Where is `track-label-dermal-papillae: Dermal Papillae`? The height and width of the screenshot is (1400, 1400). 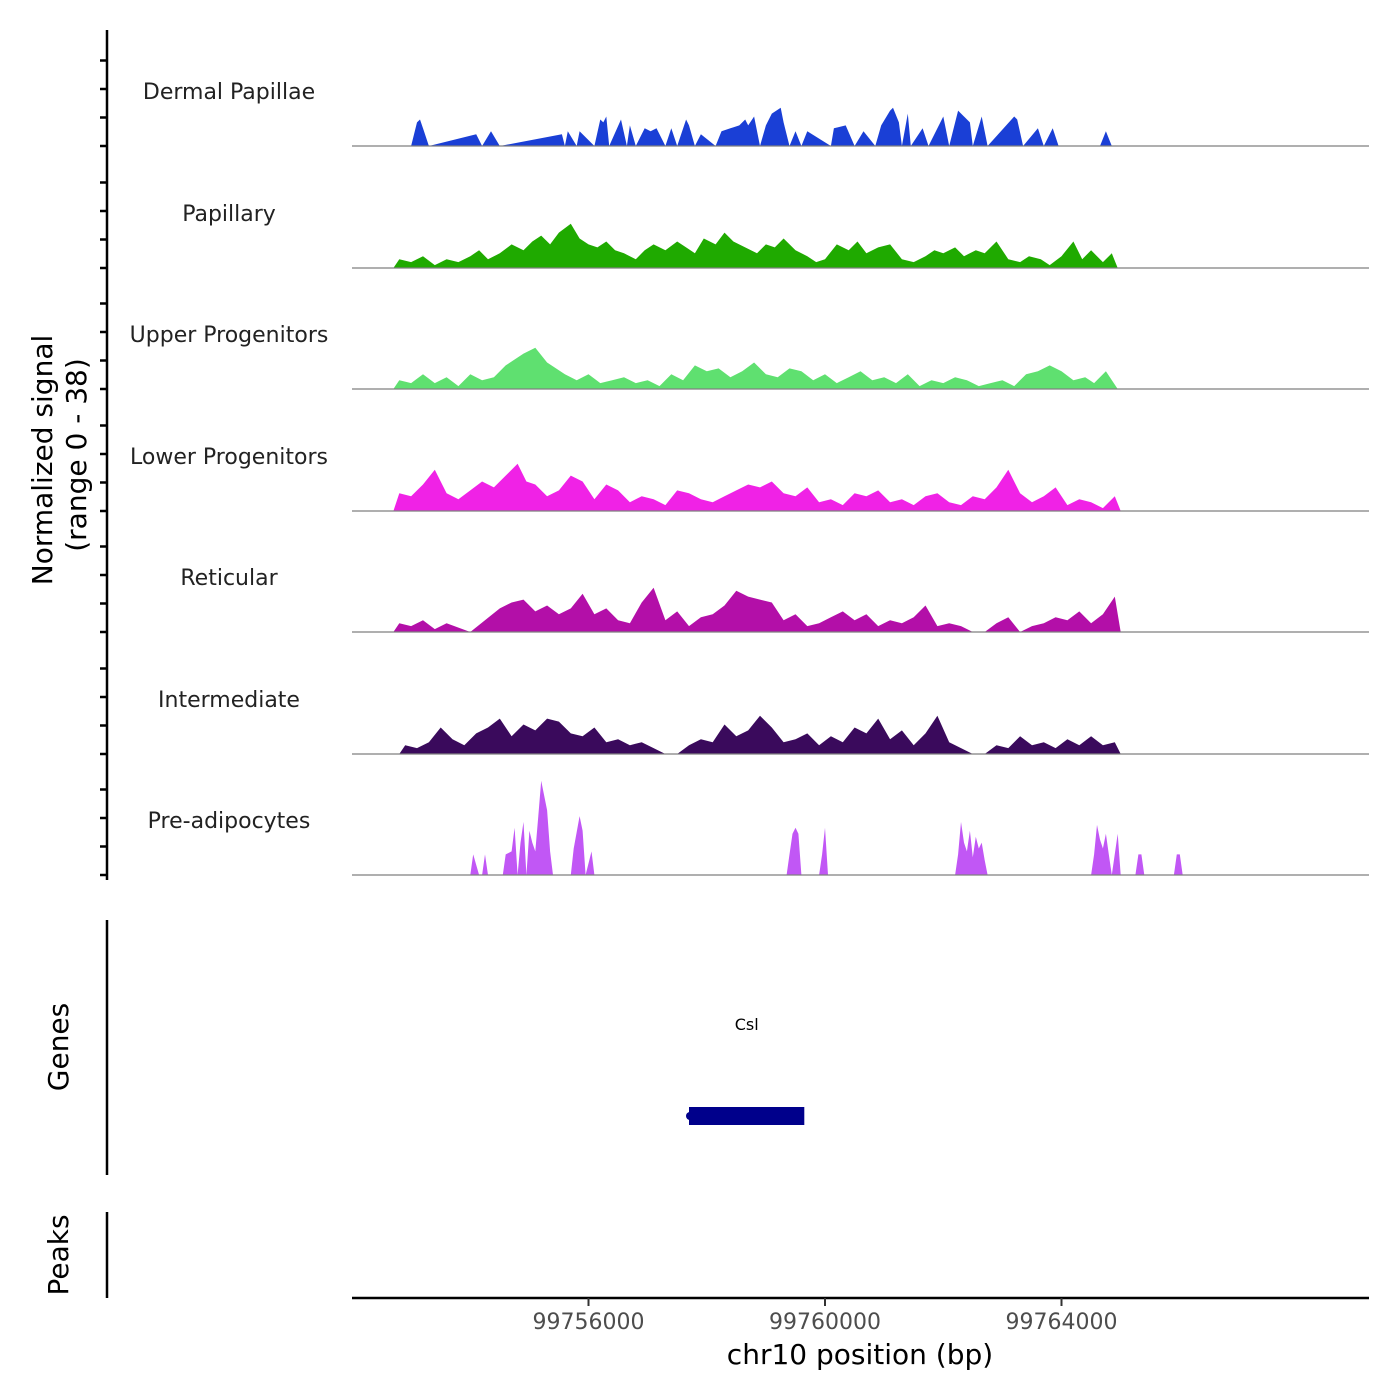 track-label-dermal-papillae: Dermal Papillae is located at coordinates (229, 92).